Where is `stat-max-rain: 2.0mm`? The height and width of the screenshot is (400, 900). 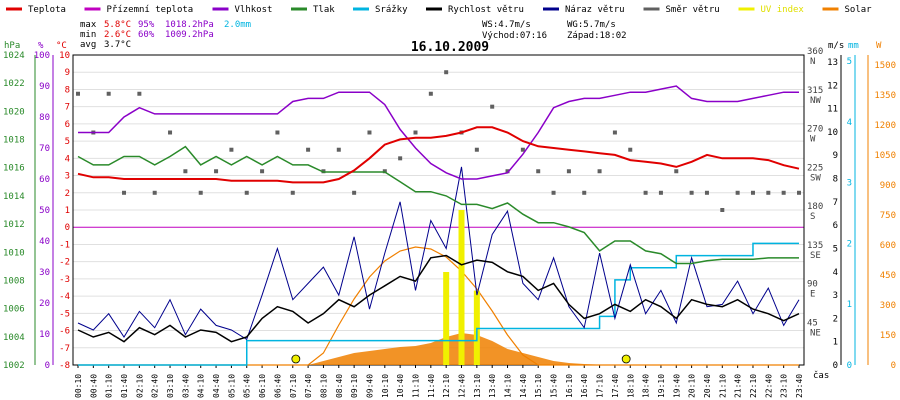
stat-max-rain: 2.0mm is located at coordinates (237, 25).